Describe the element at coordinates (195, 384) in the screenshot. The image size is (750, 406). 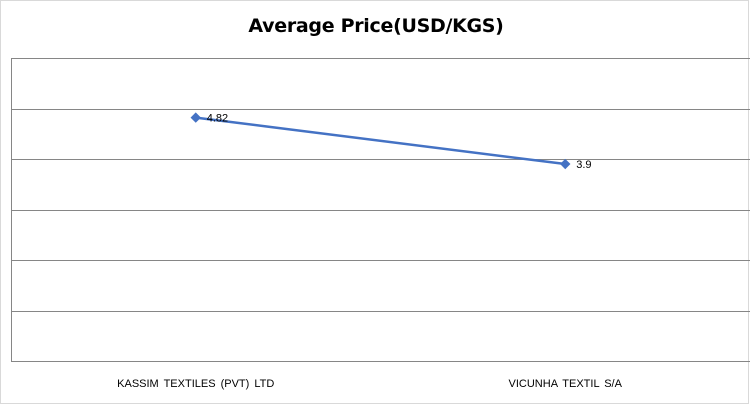
I see `x-tick-label: KASSIM TEXTILES (PVT) LTD` at that location.